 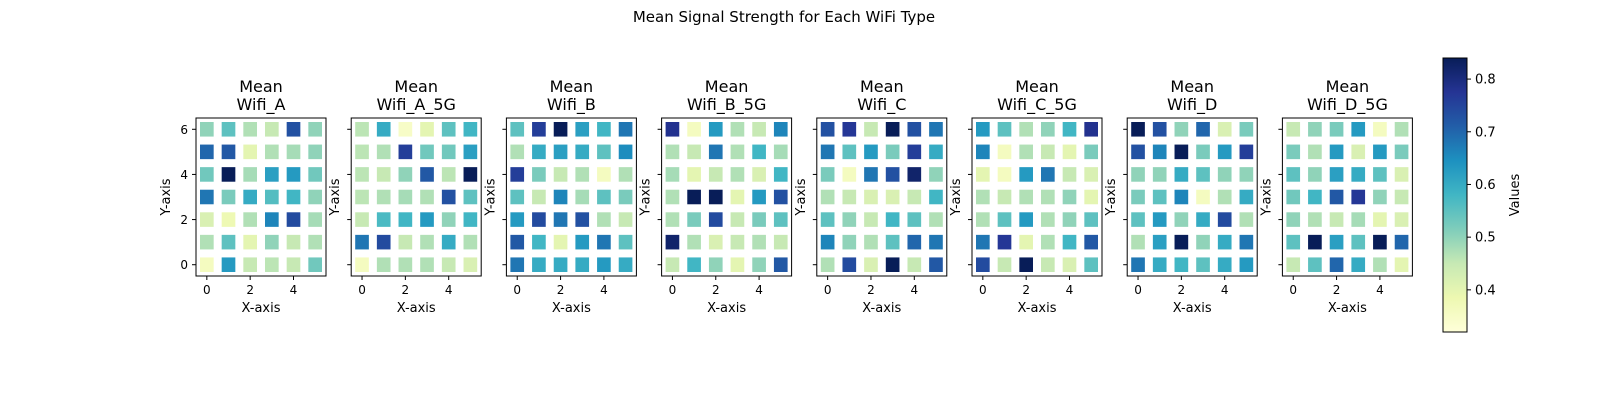 What do you see at coordinates (1138, 290) in the screenshot?
I see `x-tick-label: 0` at bounding box center [1138, 290].